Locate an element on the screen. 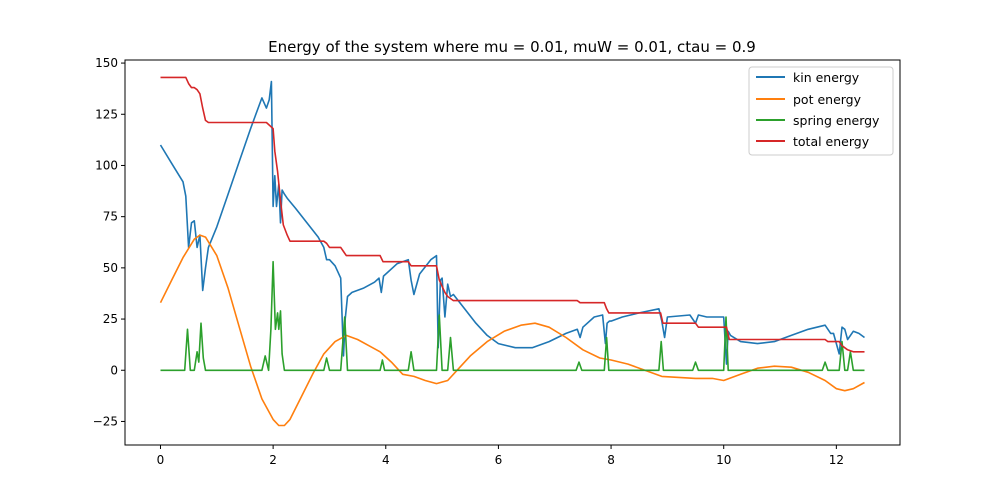 The width and height of the screenshot is (1000, 500). x-tick-label: 4 is located at coordinates (386, 460).